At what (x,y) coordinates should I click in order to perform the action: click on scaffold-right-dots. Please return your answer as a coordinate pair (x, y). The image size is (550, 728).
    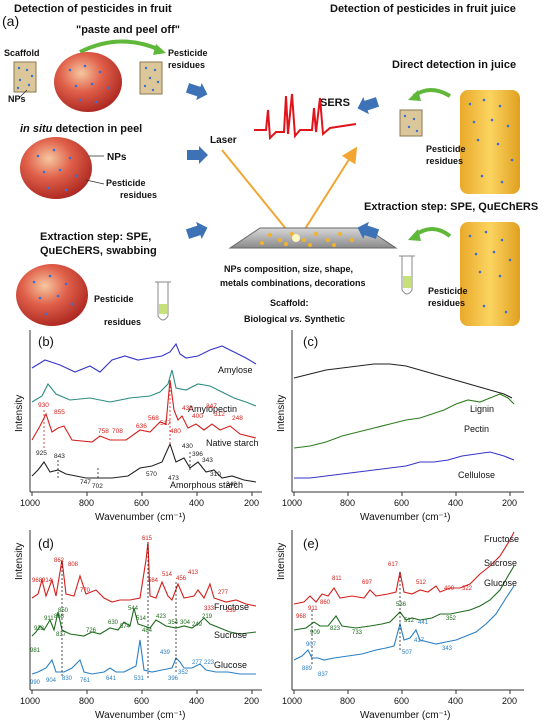
    Looking at the image, I should click on (411, 123).